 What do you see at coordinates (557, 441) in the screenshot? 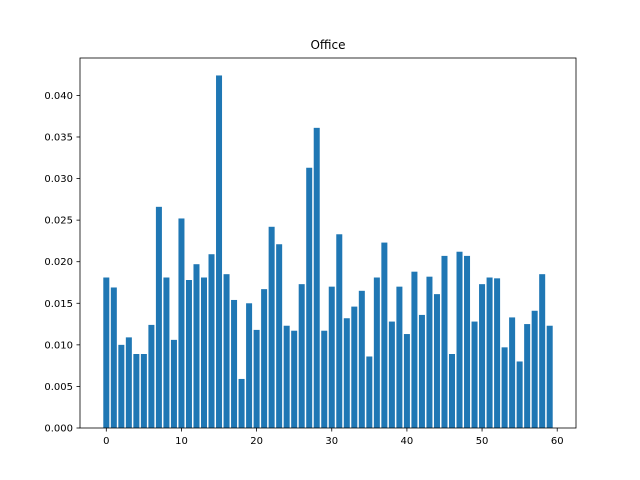
I see `x-tick-label: 60` at bounding box center [557, 441].